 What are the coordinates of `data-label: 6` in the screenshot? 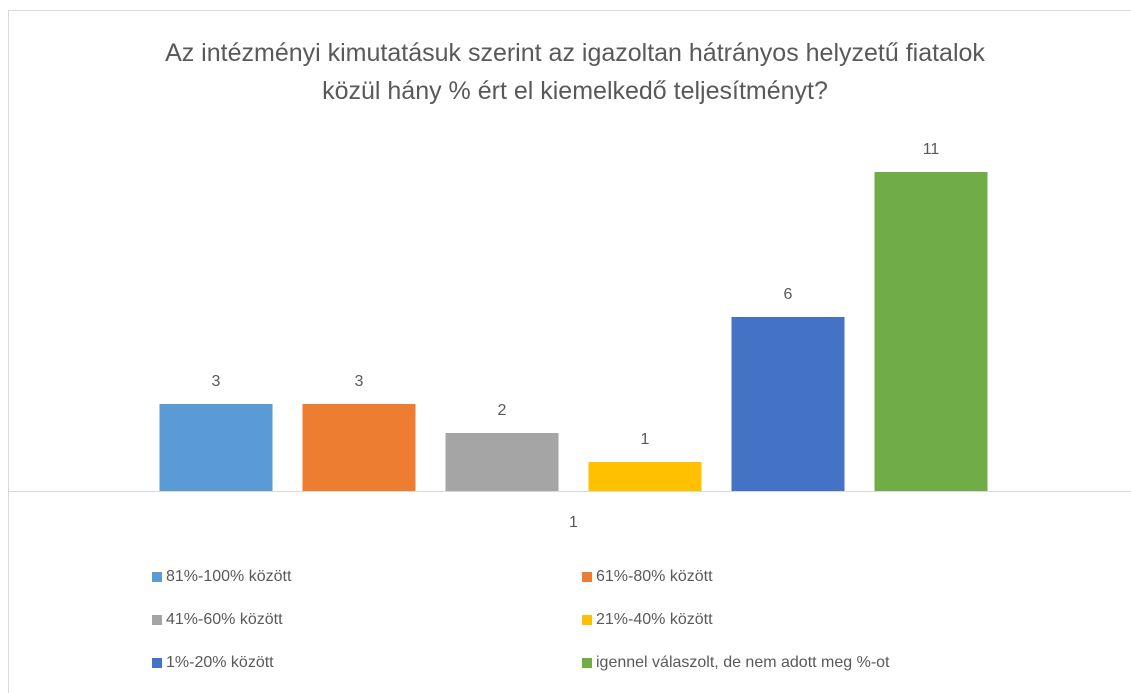 It's located at (788, 294).